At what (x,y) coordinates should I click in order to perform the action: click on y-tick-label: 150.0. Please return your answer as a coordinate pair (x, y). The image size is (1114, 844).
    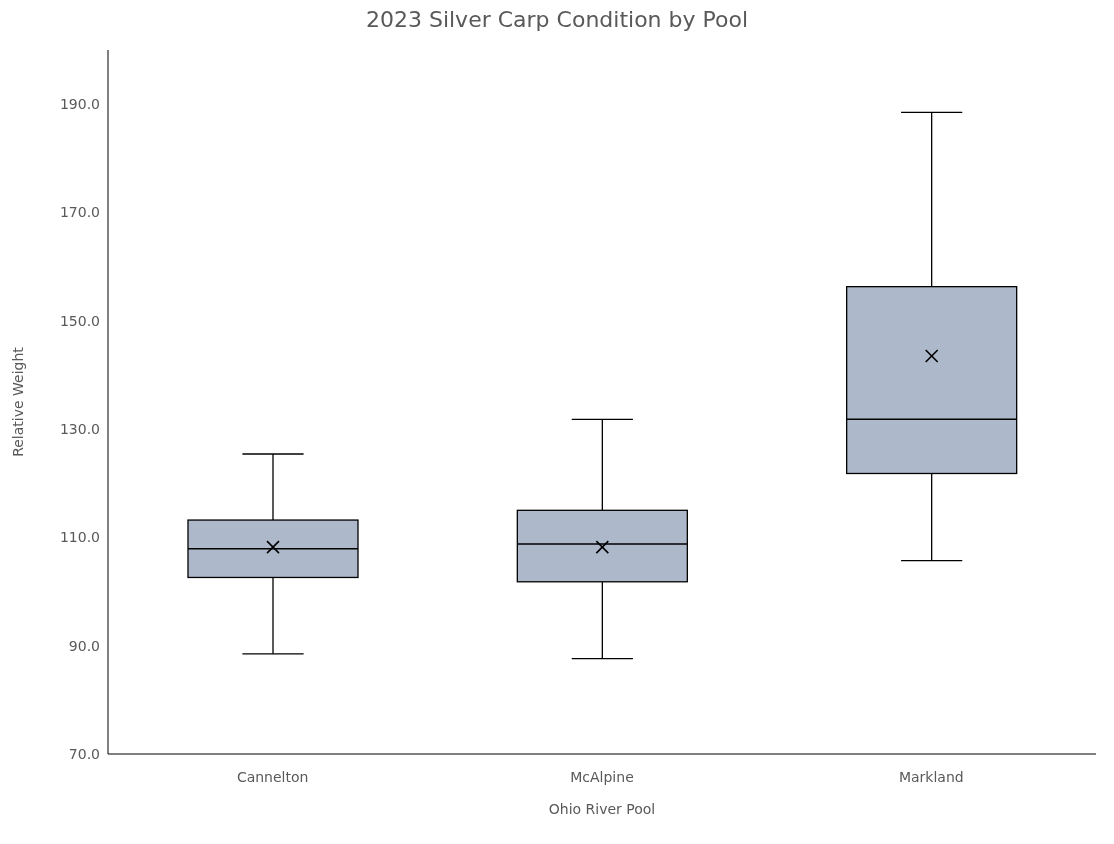
    Looking at the image, I should click on (79, 320).